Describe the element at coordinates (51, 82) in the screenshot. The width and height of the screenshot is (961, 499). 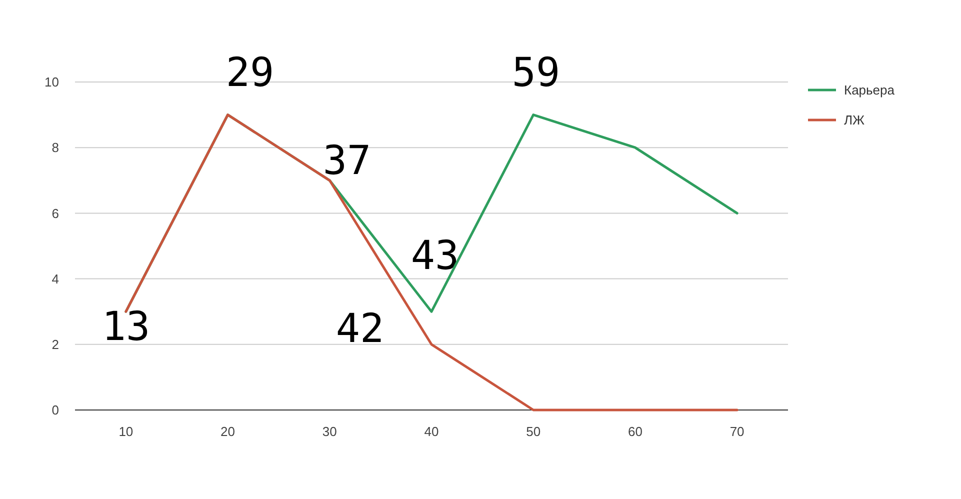
I see `y-tick-label: 10` at that location.